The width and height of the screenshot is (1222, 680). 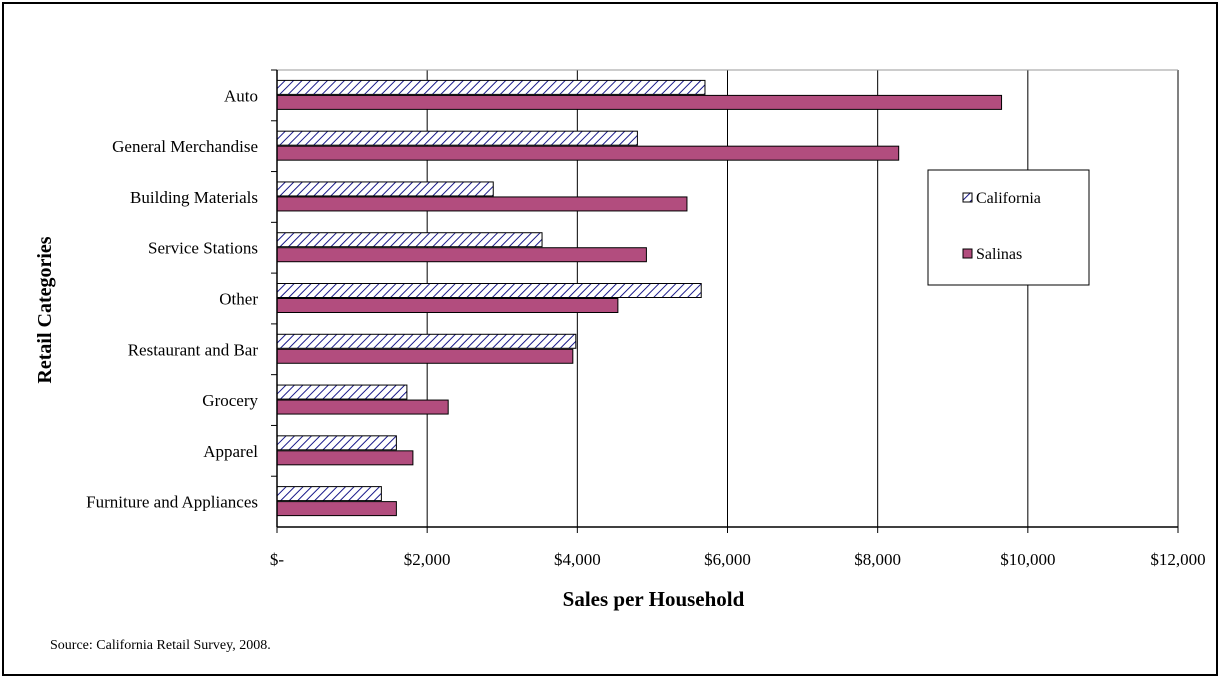 What do you see at coordinates (877, 559) in the screenshot?
I see `x-tick-label: $8,000` at bounding box center [877, 559].